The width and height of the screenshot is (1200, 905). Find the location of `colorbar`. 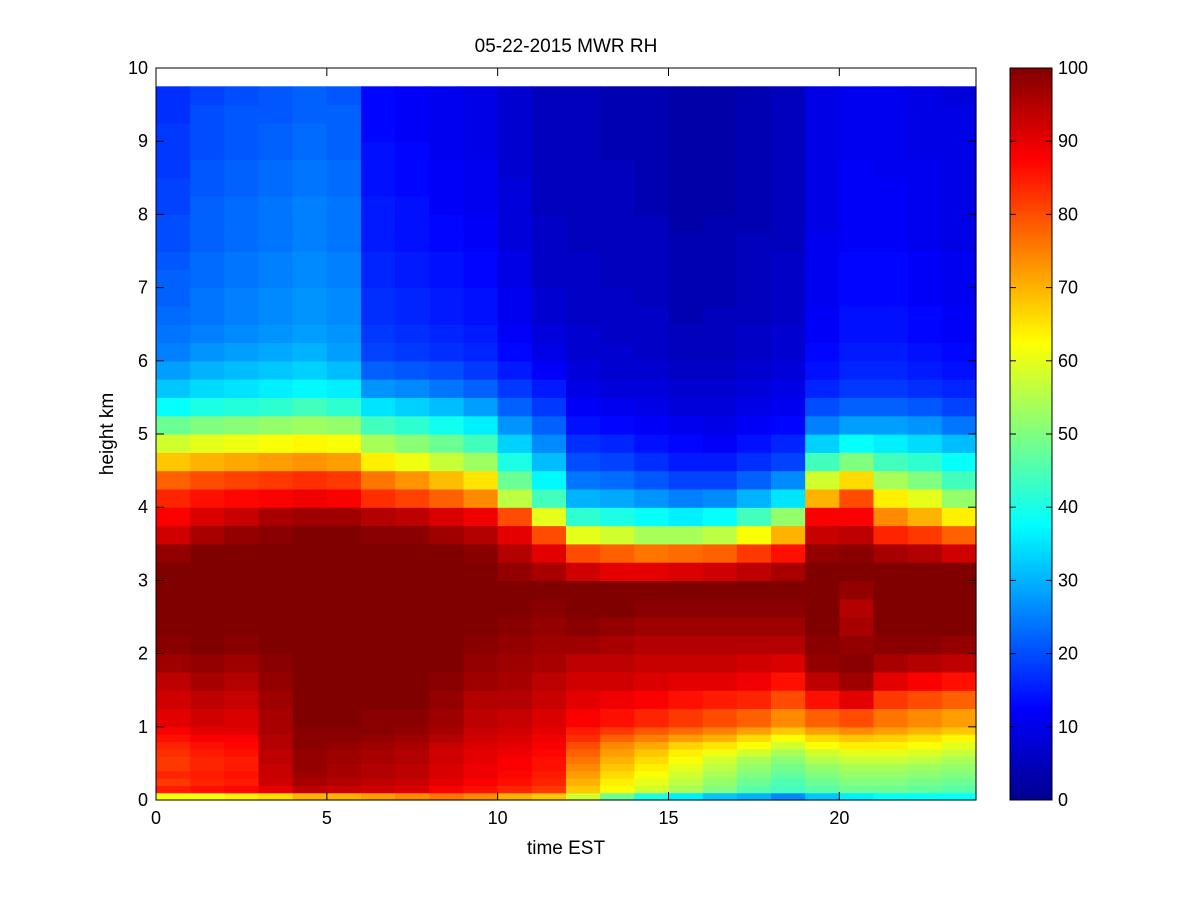

colorbar is located at coordinates (1031, 434).